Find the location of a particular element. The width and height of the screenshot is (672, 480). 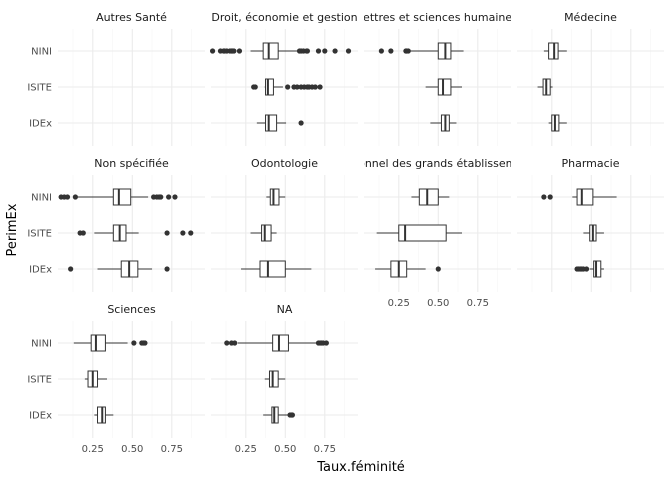

x-axis-title: Taux.féminité is located at coordinates (360, 467).